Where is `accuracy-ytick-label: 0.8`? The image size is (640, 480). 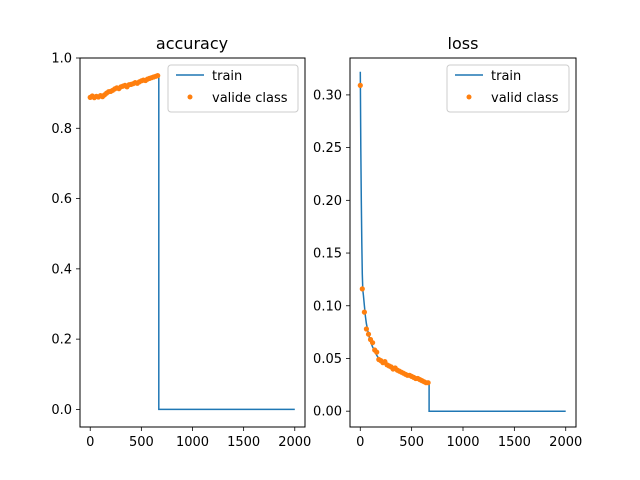 accuracy-ytick-label: 0.8 is located at coordinates (61, 129).